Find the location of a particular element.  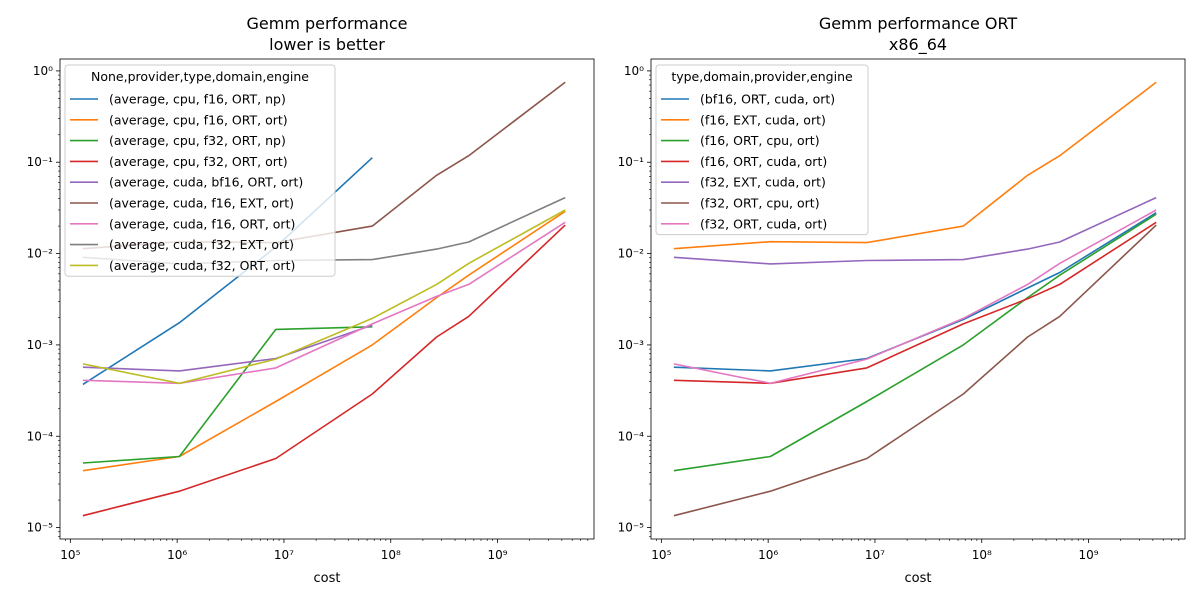

legend-entry: (average, cuda, f32, ORT, ort) is located at coordinates (202, 265).